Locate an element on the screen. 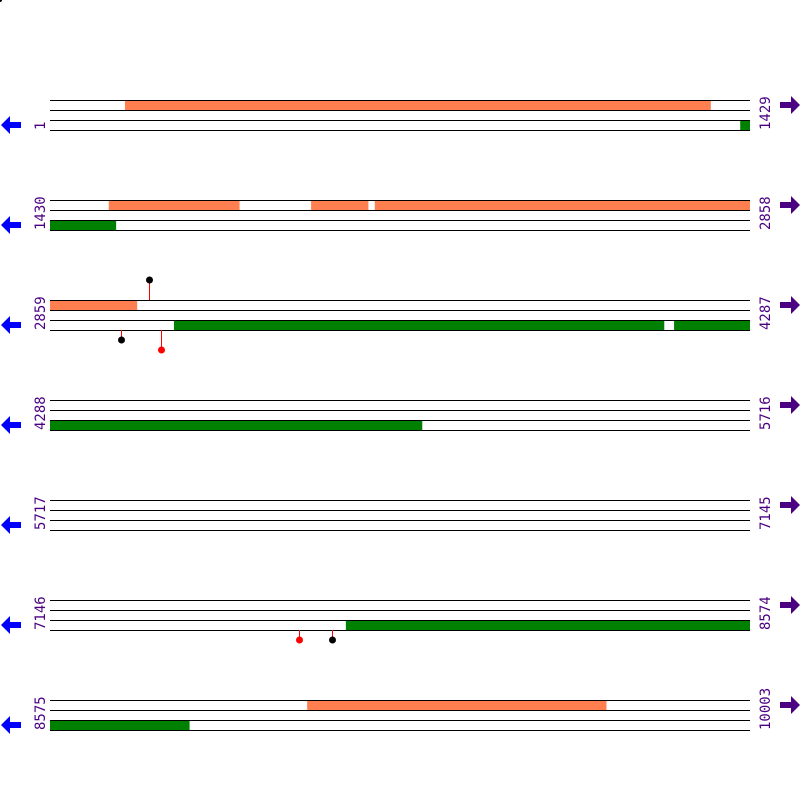 The height and width of the screenshot is (800, 800). row-end-label: 10003 is located at coordinates (766, 709).